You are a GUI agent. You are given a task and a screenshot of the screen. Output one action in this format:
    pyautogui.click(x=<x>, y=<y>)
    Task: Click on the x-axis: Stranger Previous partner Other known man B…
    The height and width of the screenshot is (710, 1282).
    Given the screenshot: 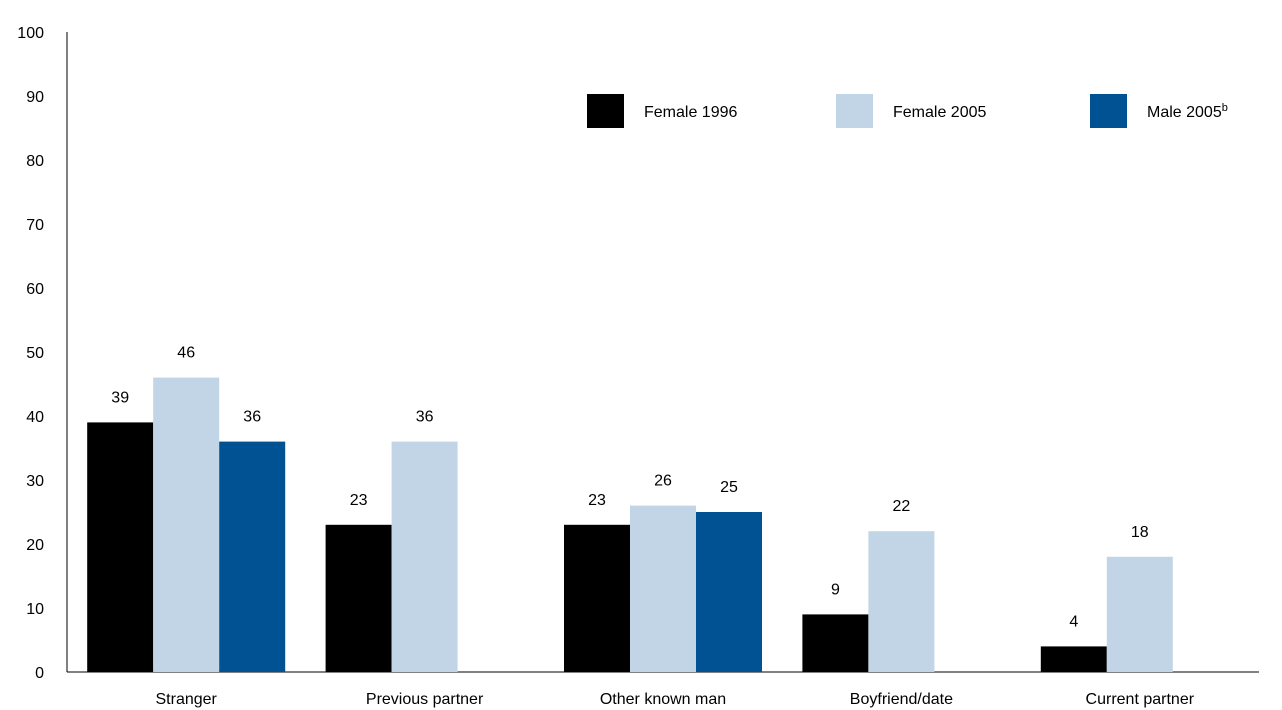 What is the action you would take?
    pyautogui.click(x=663, y=690)
    